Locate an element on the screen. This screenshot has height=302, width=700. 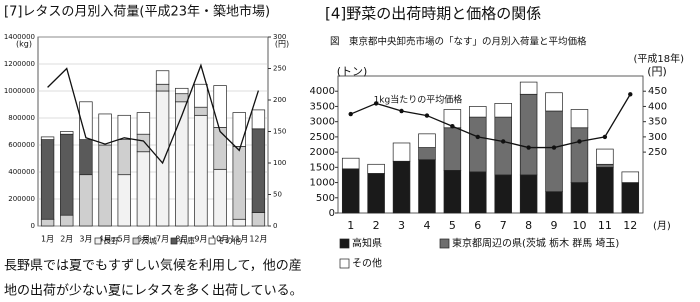
y2-tick-label: 350 is located at coordinates (657, 122).